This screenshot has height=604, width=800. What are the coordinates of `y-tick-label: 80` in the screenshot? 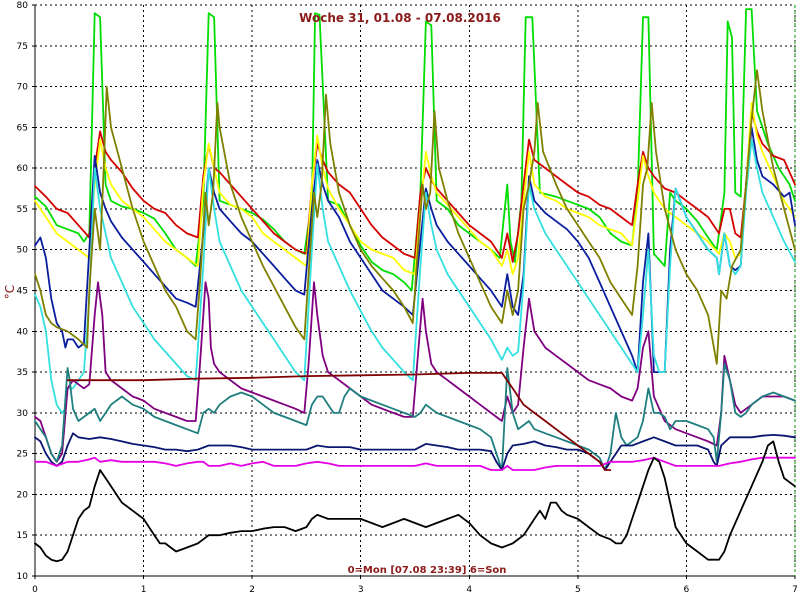 It's located at (23, 6).